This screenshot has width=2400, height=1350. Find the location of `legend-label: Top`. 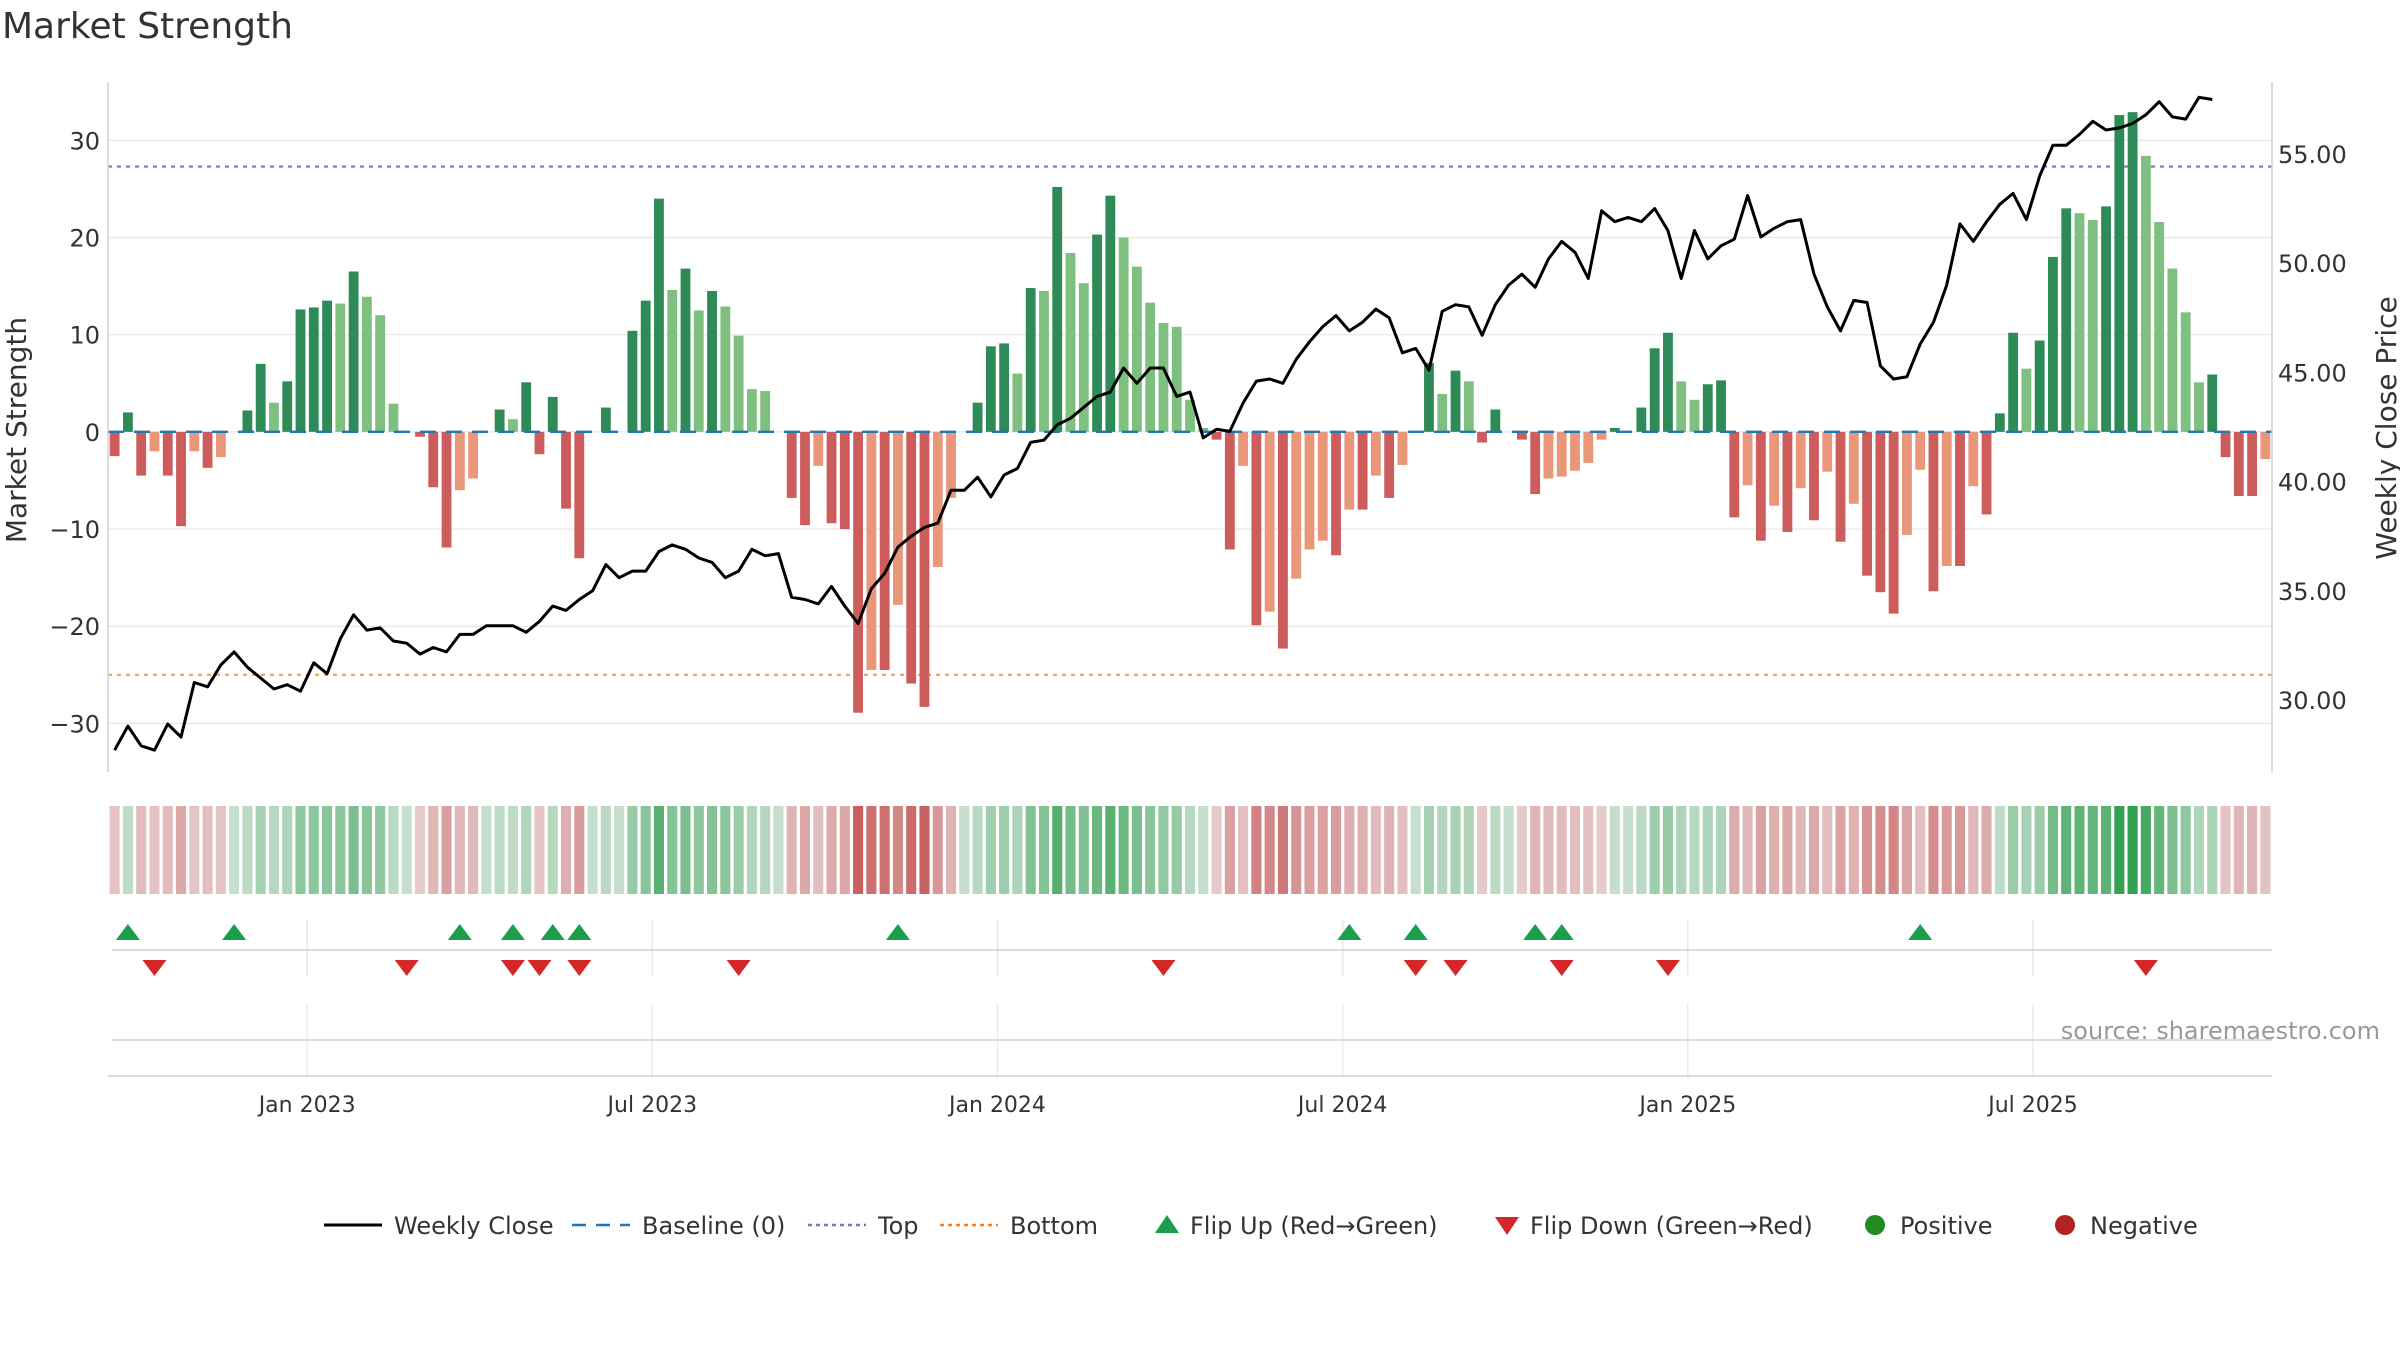

legend-label: Top is located at coordinates (898, 1226).